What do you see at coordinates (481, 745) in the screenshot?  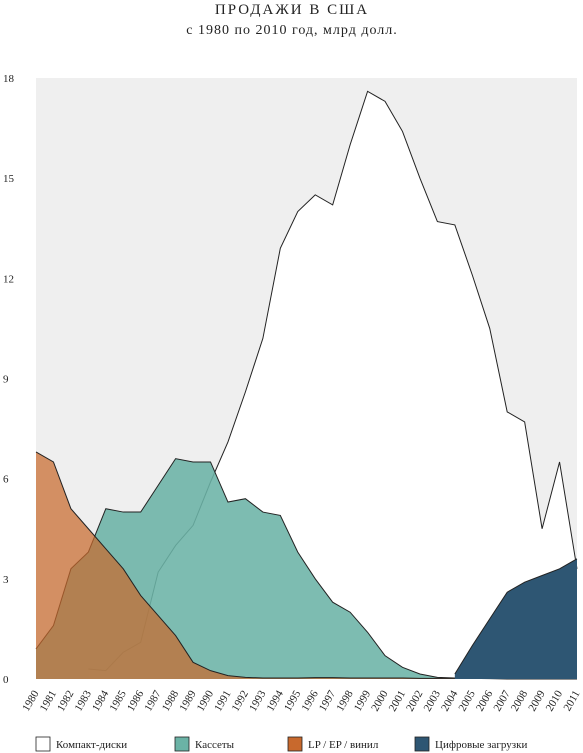 I see `legend-label: Цифровые загрузки` at bounding box center [481, 745].